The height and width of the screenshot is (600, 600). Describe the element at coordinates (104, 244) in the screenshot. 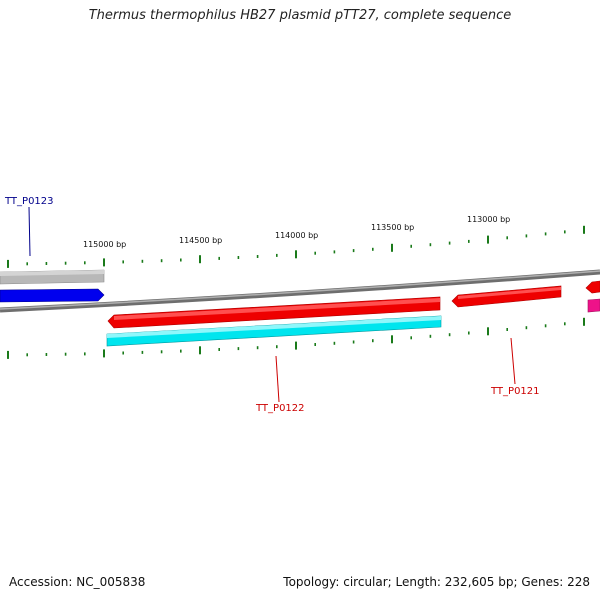

I see `ruler-label-115000: 115000 bp` at that location.